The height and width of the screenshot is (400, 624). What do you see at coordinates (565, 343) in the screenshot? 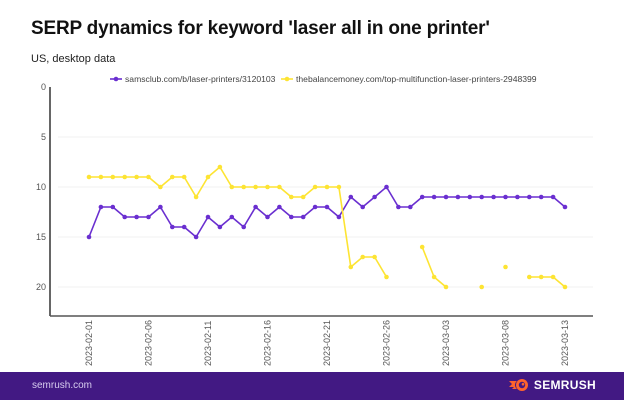
I see `x-tick-label: 2023-03-13` at bounding box center [565, 343].